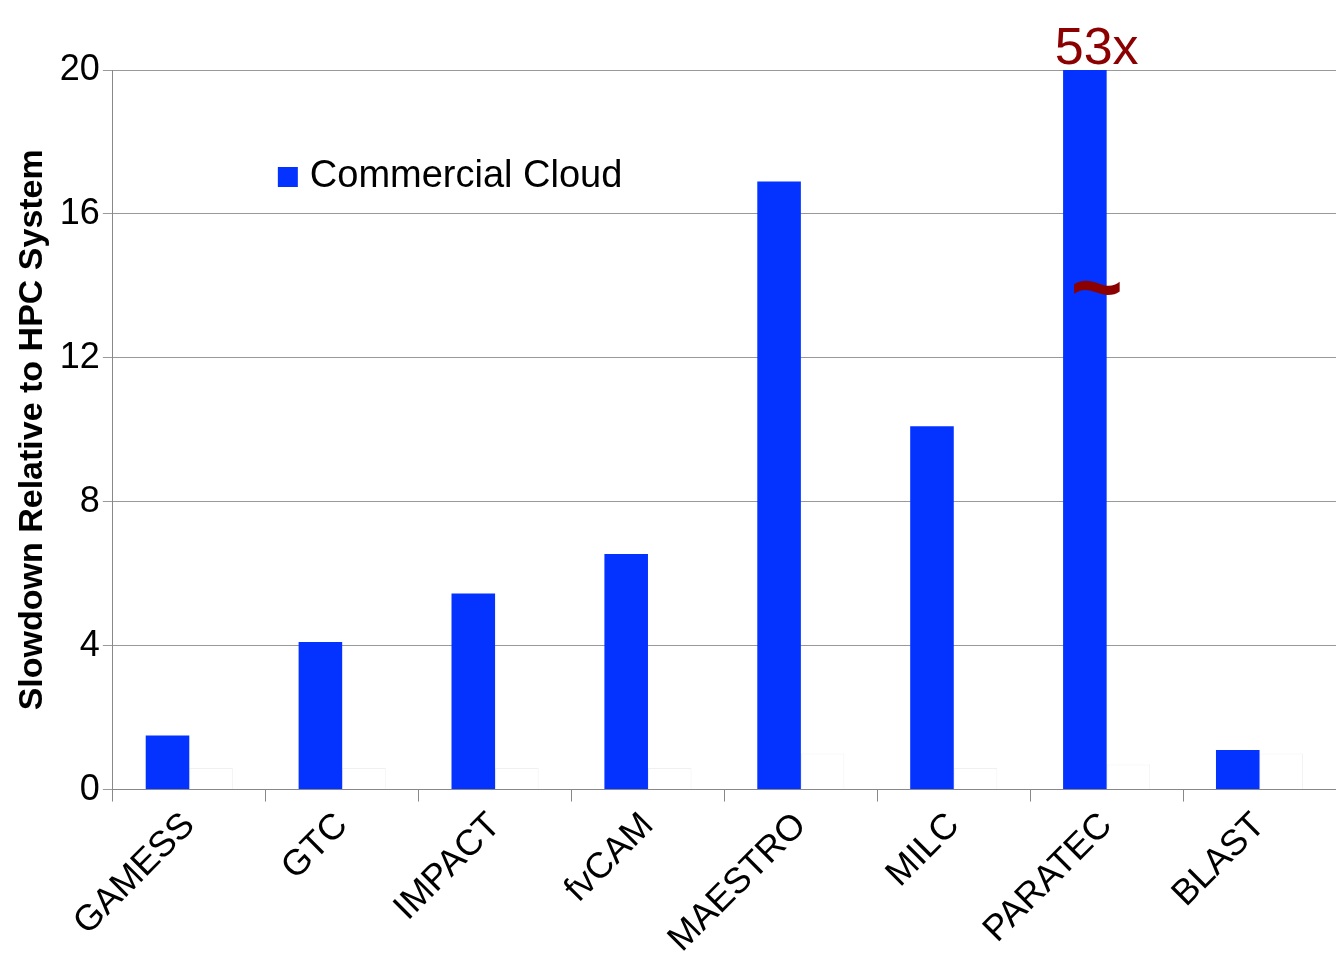 This screenshot has height=972, width=1344. I want to click on y-tick-label: 0, so click(89, 787).